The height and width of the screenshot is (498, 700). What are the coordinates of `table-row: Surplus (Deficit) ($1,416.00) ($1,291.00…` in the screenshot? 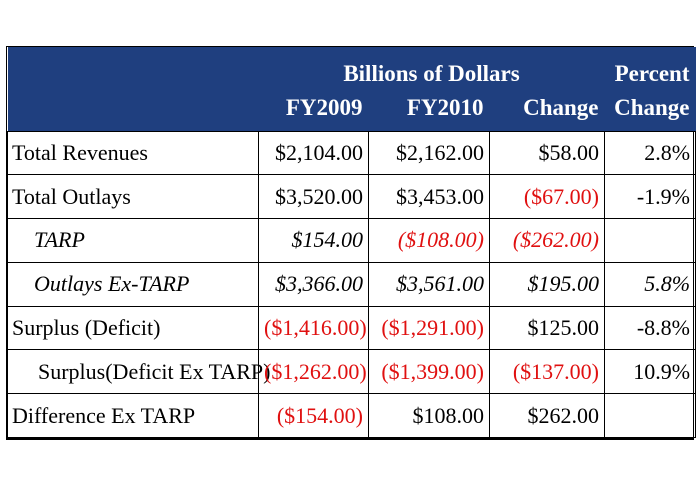 It's located at (352, 328).